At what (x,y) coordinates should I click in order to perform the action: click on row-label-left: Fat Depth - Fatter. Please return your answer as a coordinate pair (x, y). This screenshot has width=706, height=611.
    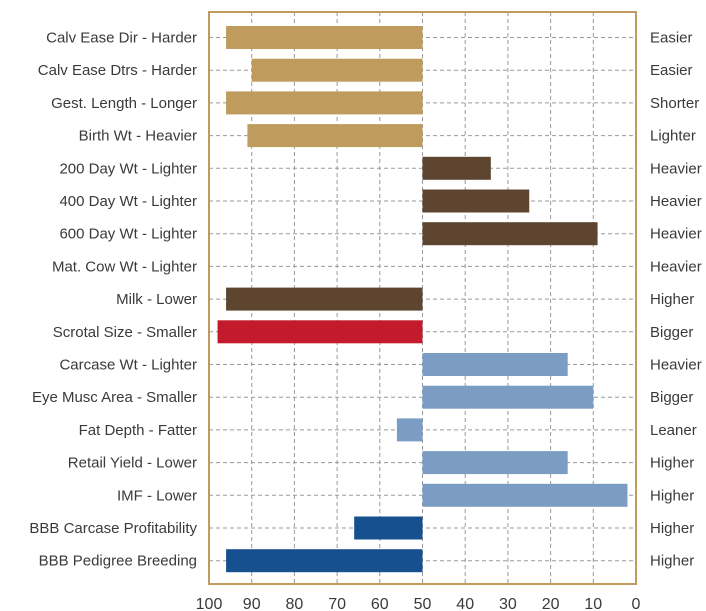
    Looking at the image, I should click on (138, 430).